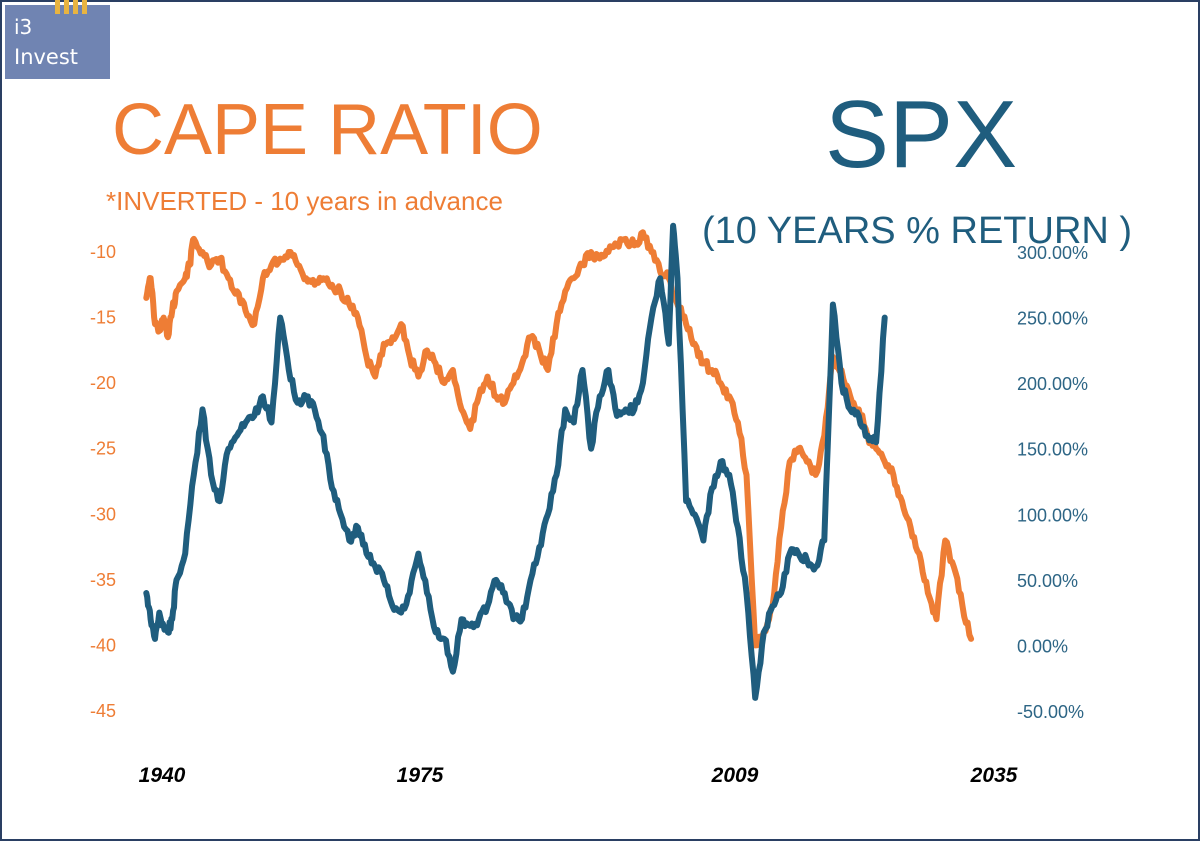  I want to click on i3-invest-logo: i3 Invest, so click(57, 39).